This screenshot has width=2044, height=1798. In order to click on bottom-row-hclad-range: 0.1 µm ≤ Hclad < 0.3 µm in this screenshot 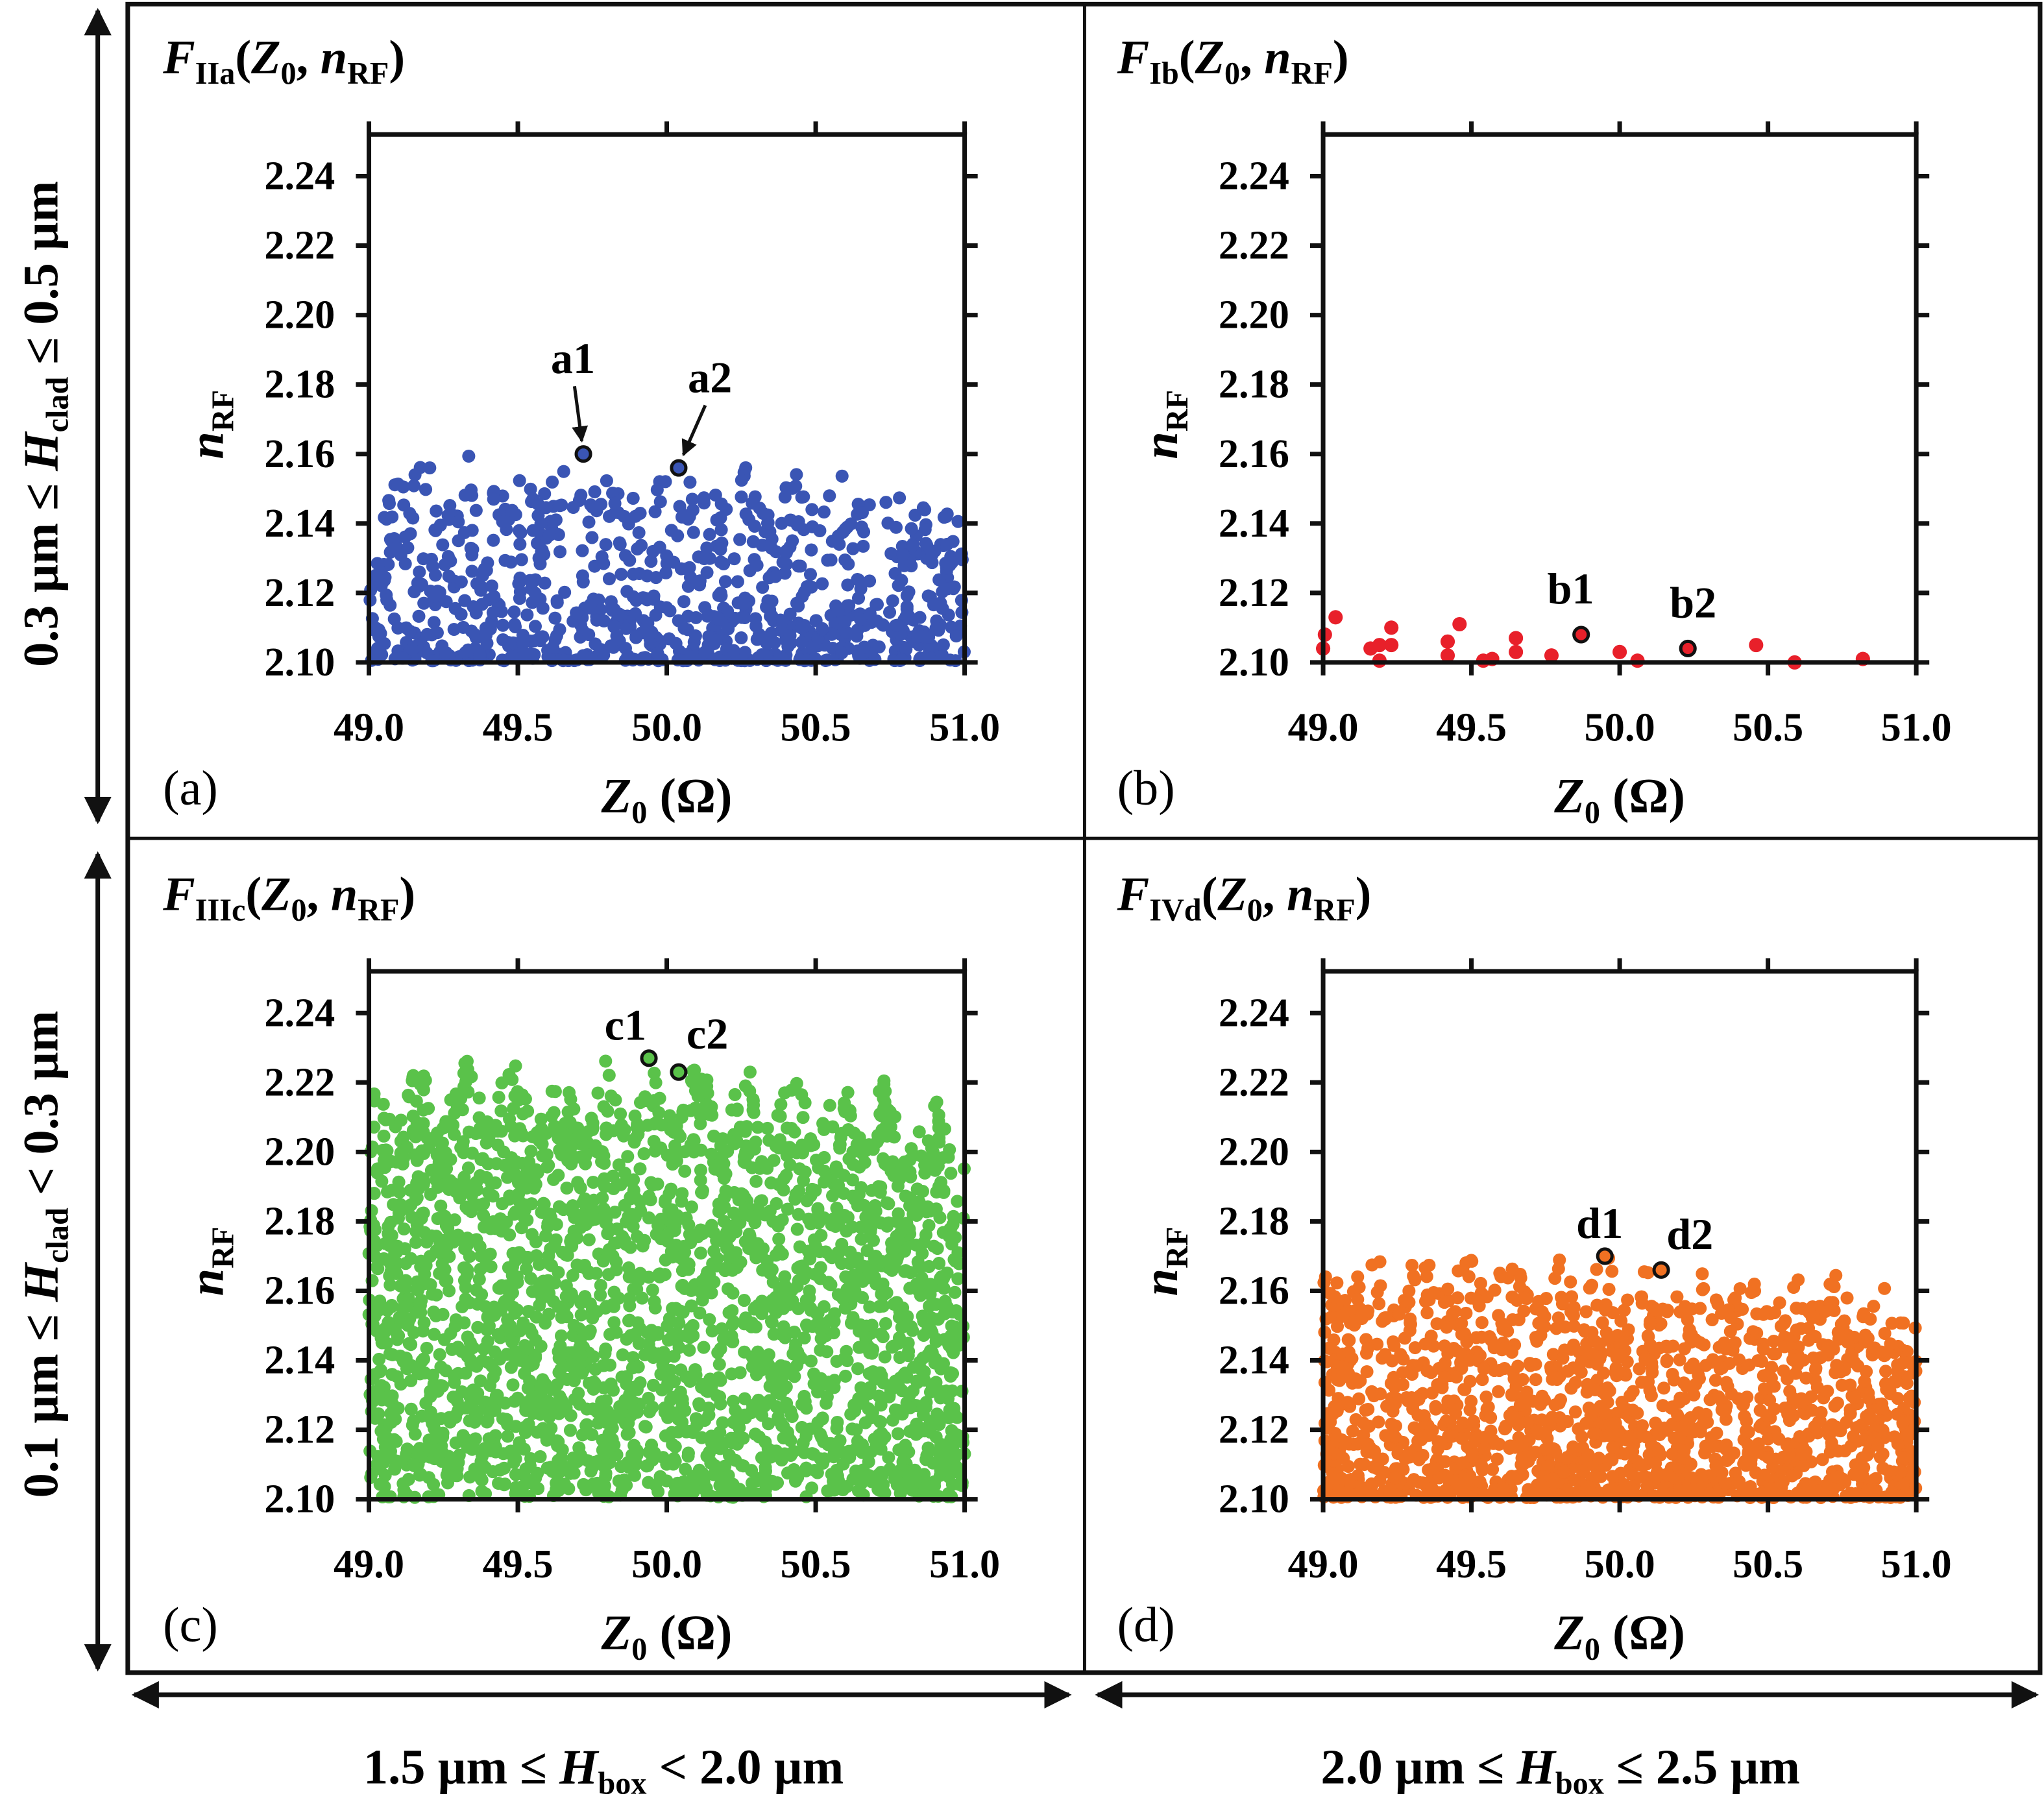, I will do `click(44, 1254)`.